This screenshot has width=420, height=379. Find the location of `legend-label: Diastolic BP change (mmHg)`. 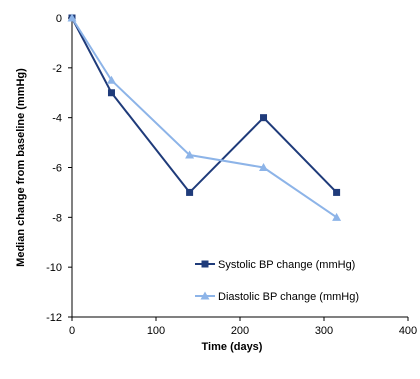

legend-label: Diastolic BP change (mmHg) is located at coordinates (288, 297).